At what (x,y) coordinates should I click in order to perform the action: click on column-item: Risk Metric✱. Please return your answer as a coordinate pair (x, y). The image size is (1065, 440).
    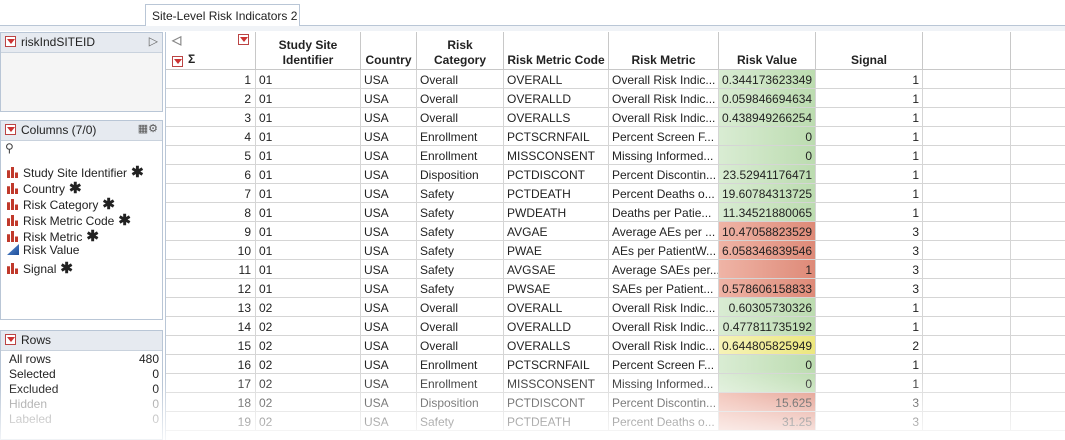
    Looking at the image, I should click on (53, 235).